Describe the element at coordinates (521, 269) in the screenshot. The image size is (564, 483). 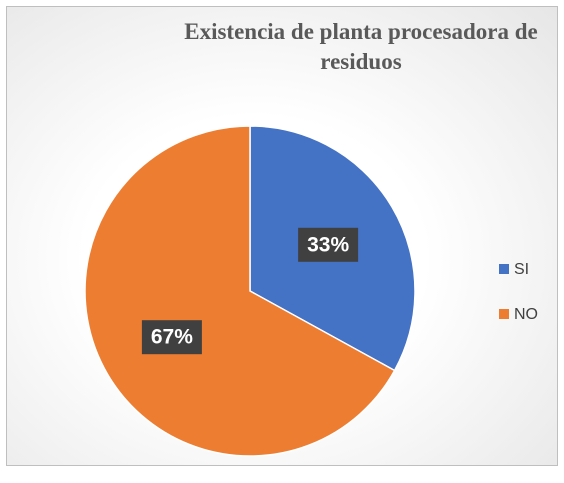
I see `legend-label: SI` at that location.